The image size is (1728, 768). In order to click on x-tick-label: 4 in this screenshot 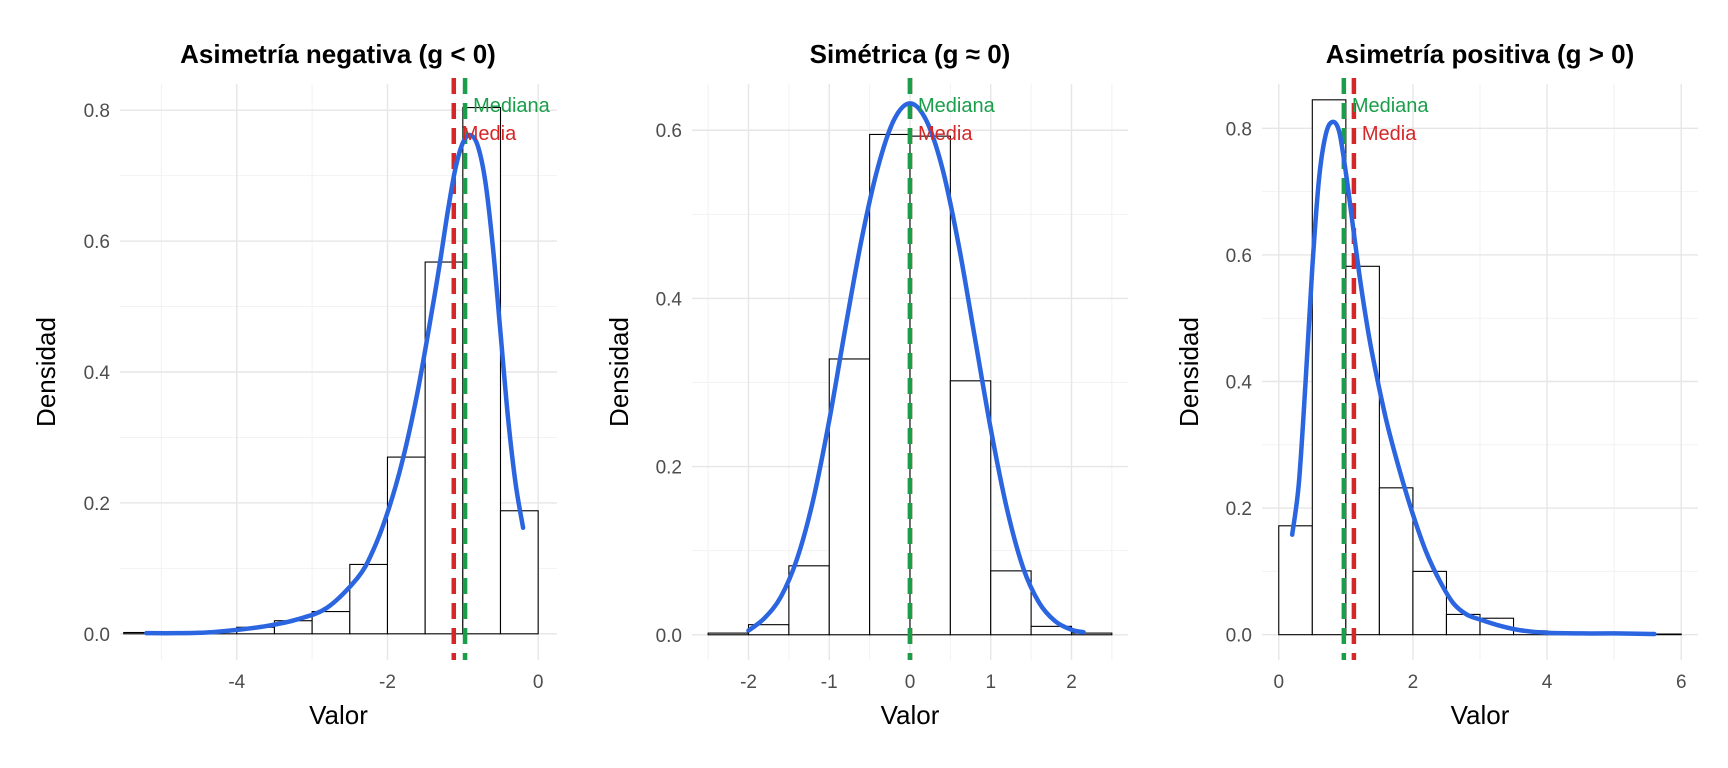, I will do `click(1547, 682)`.